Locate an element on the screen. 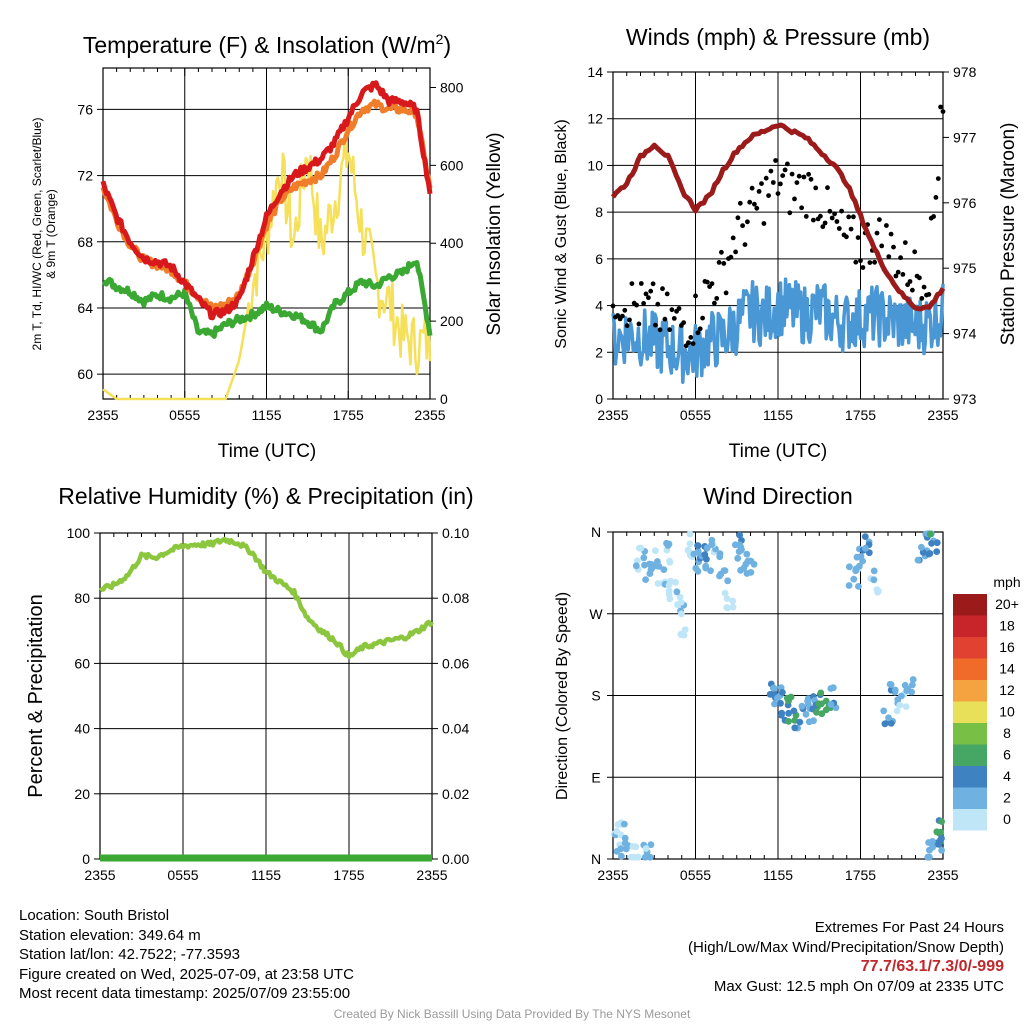  max-gust-text: Max Gust: 12.5 mph On 07/09 at 2335 UTC is located at coordinates (858, 986).